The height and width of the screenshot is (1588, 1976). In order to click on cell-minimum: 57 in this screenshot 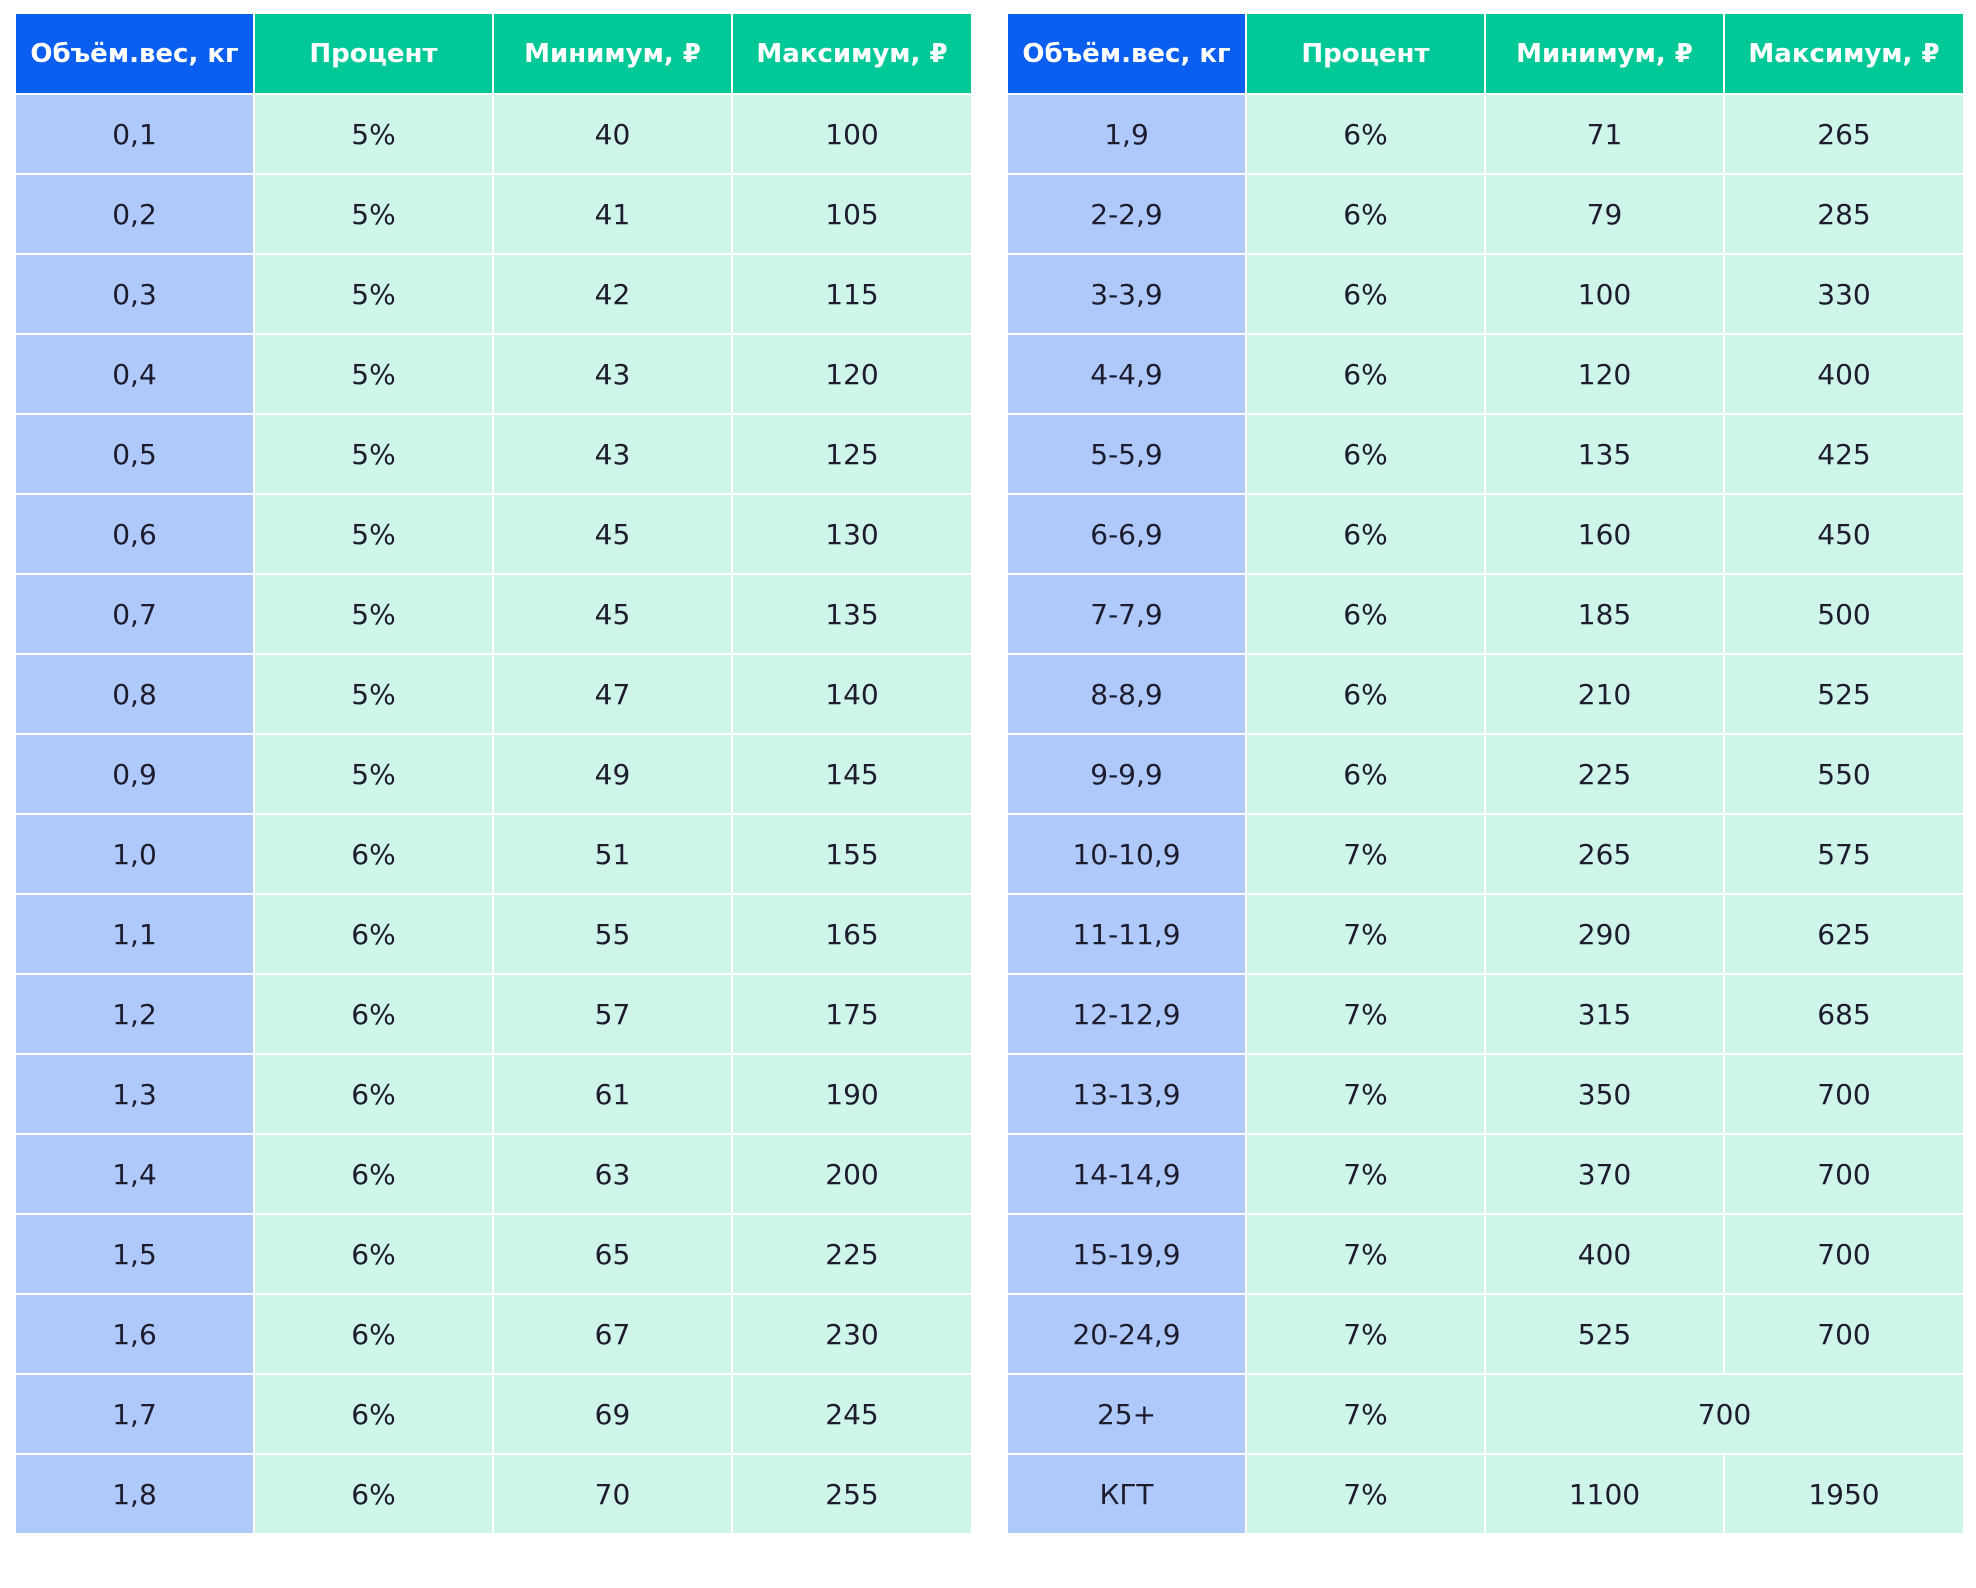, I will do `click(613, 1014)`.